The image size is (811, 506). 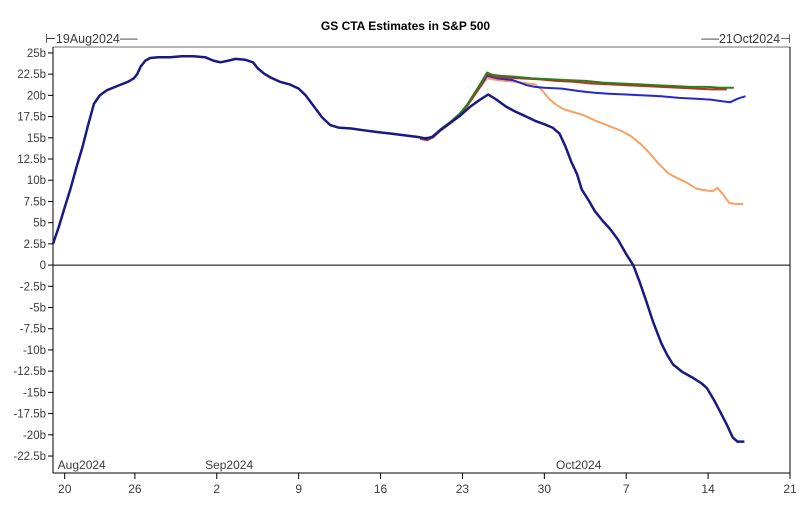 What do you see at coordinates (31, 118) in the screenshot?
I see `y-tick-label: 17.5b` at bounding box center [31, 118].